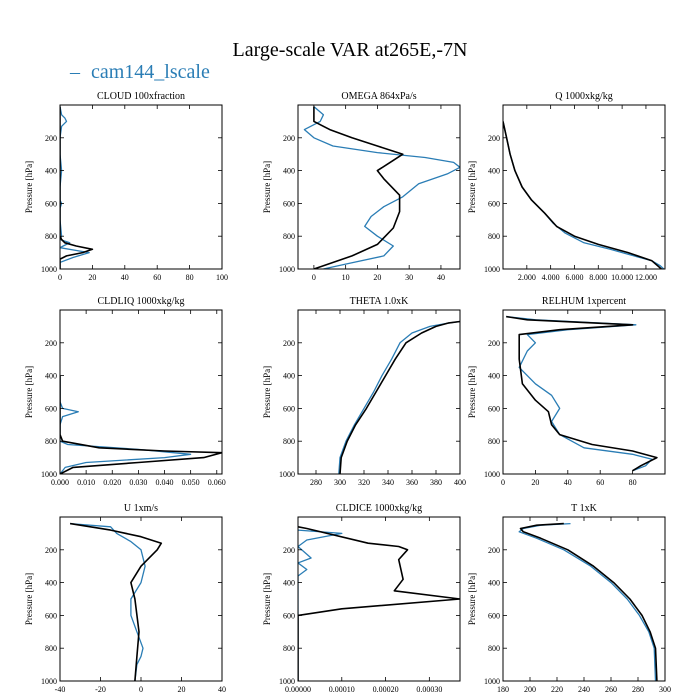  Describe the element at coordinates (530, 689) in the screenshot. I see `x-tick-label: 200` at that location.